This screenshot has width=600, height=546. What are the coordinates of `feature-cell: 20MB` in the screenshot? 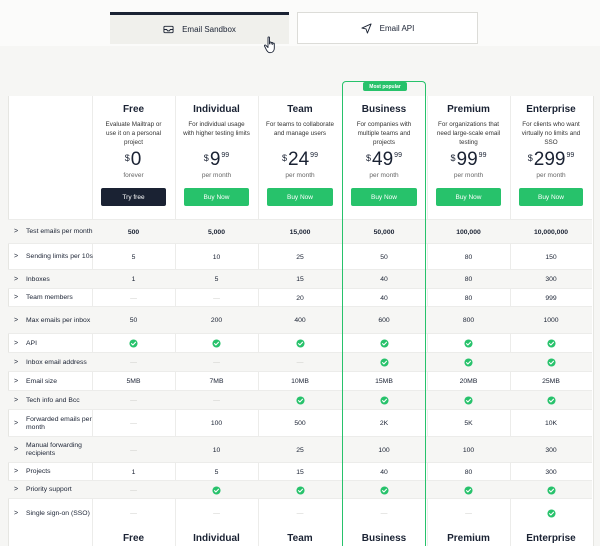 It's located at (468, 381).